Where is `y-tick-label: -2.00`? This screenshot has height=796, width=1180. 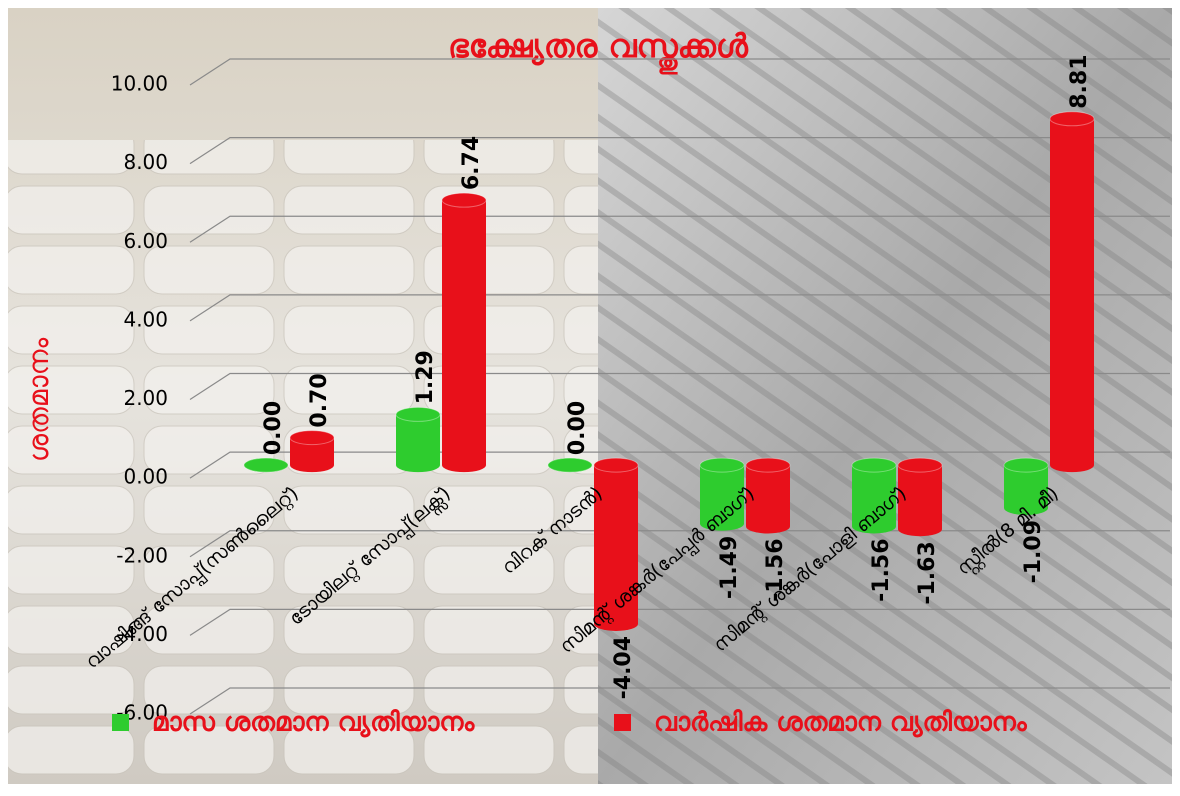
y-tick-label: -2.00 is located at coordinates (142, 555).